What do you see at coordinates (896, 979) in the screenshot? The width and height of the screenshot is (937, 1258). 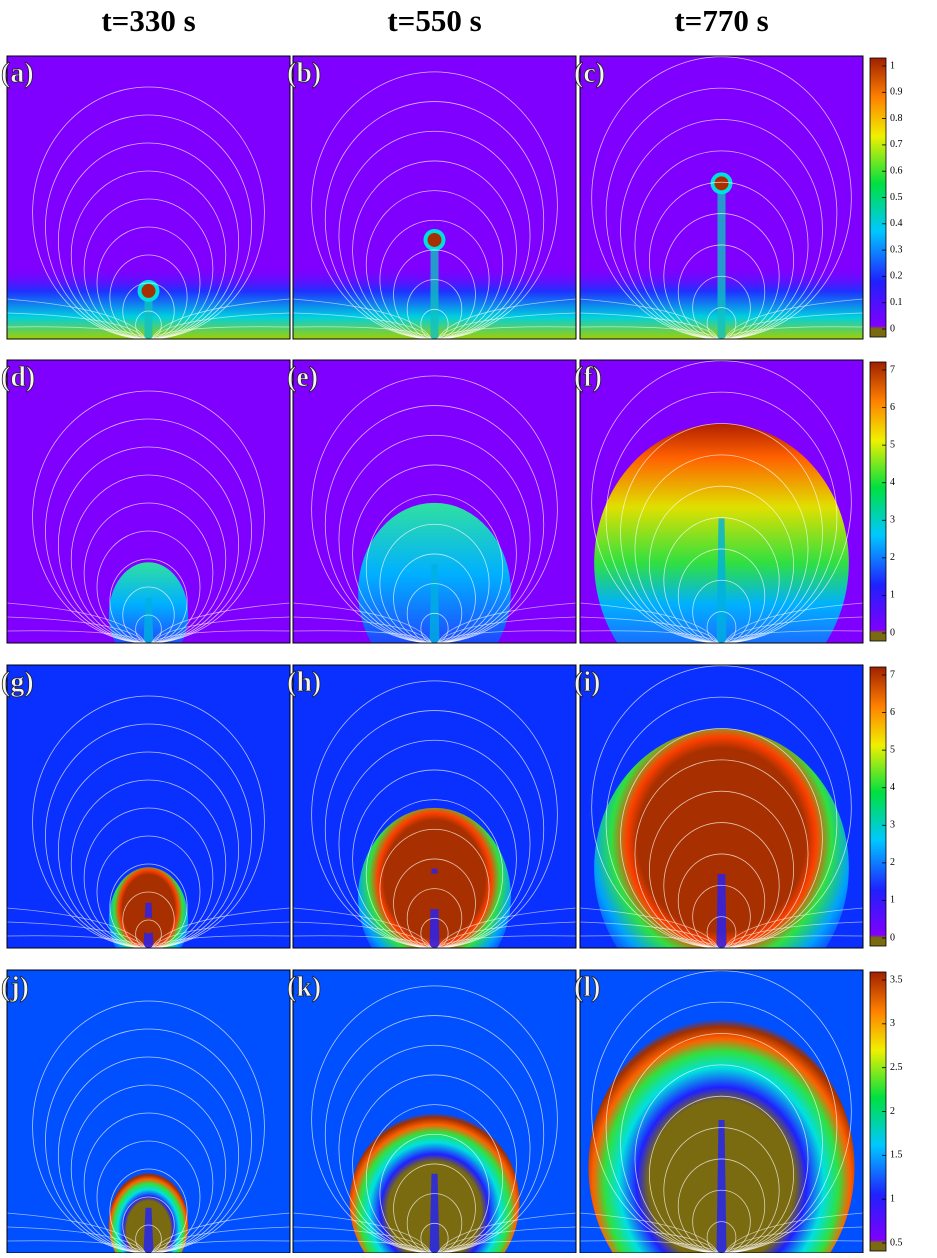 I see `colorbar-tick-label: 3.5` at bounding box center [896, 979].